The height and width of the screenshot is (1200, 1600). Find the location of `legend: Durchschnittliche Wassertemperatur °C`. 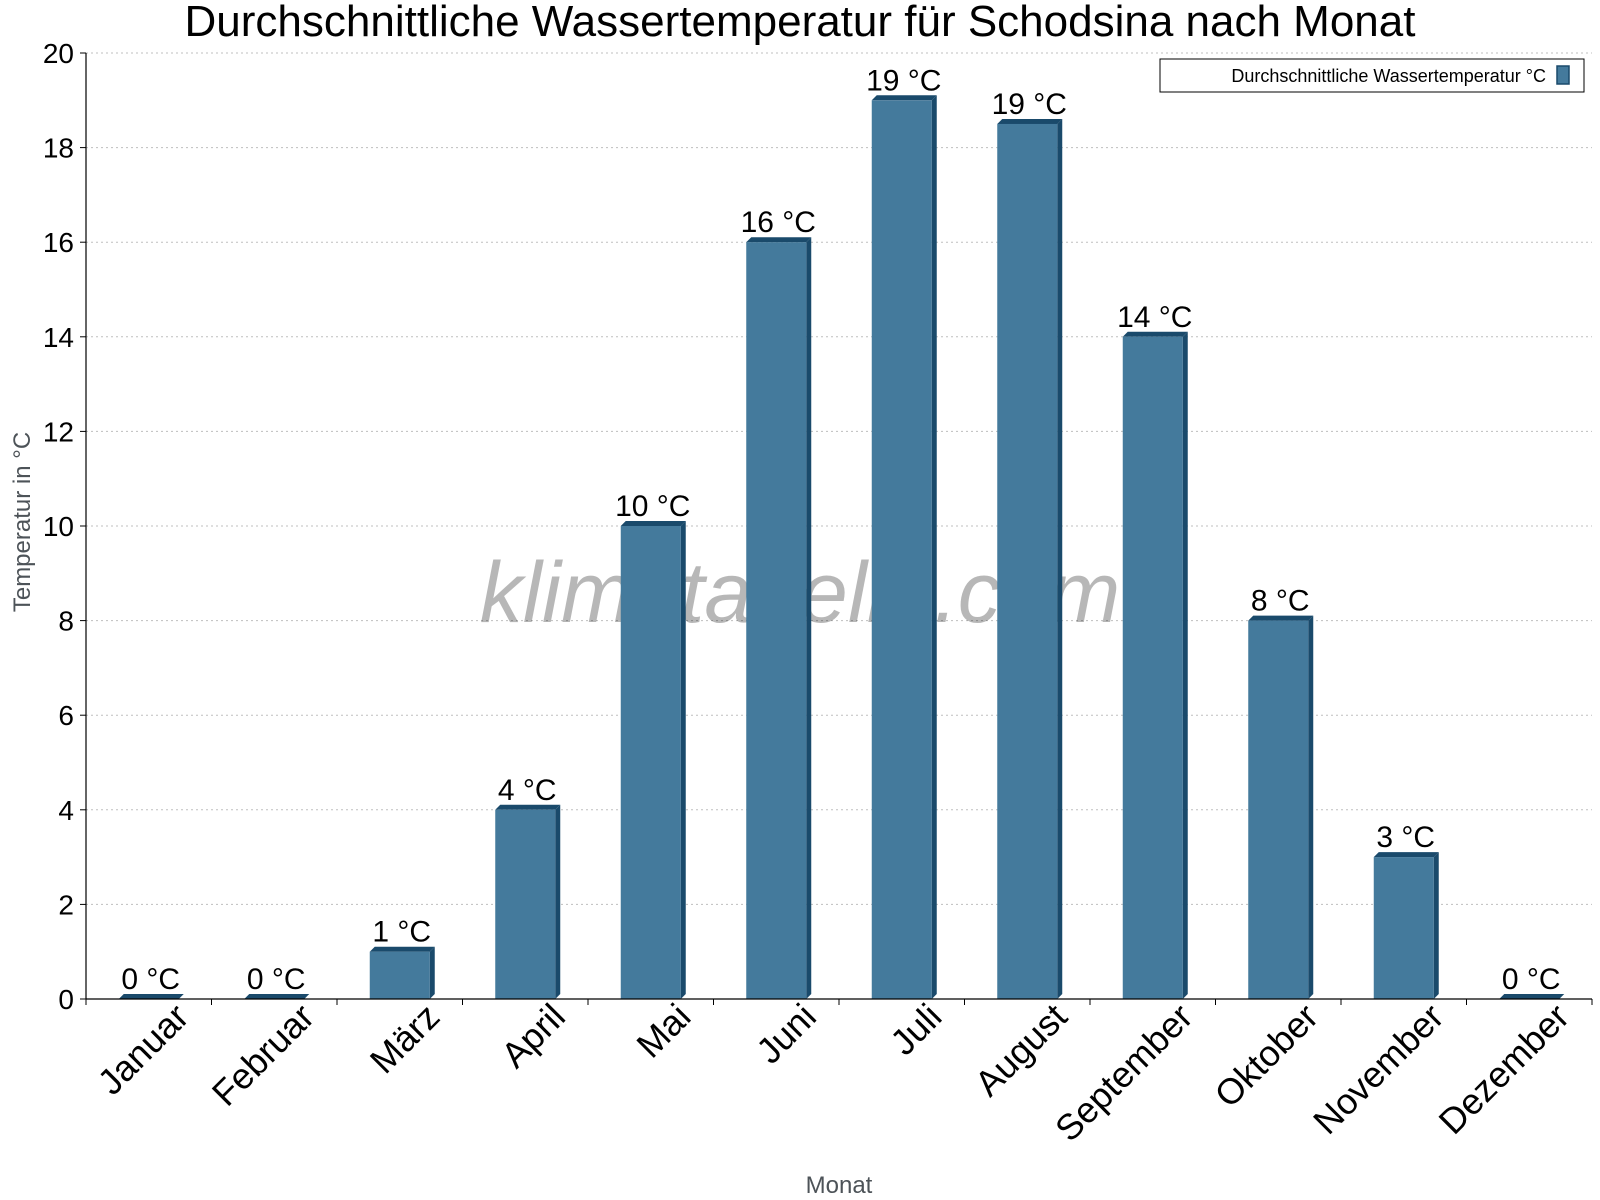

legend: Durchschnittliche Wassertemperatur °C is located at coordinates (1372, 75).